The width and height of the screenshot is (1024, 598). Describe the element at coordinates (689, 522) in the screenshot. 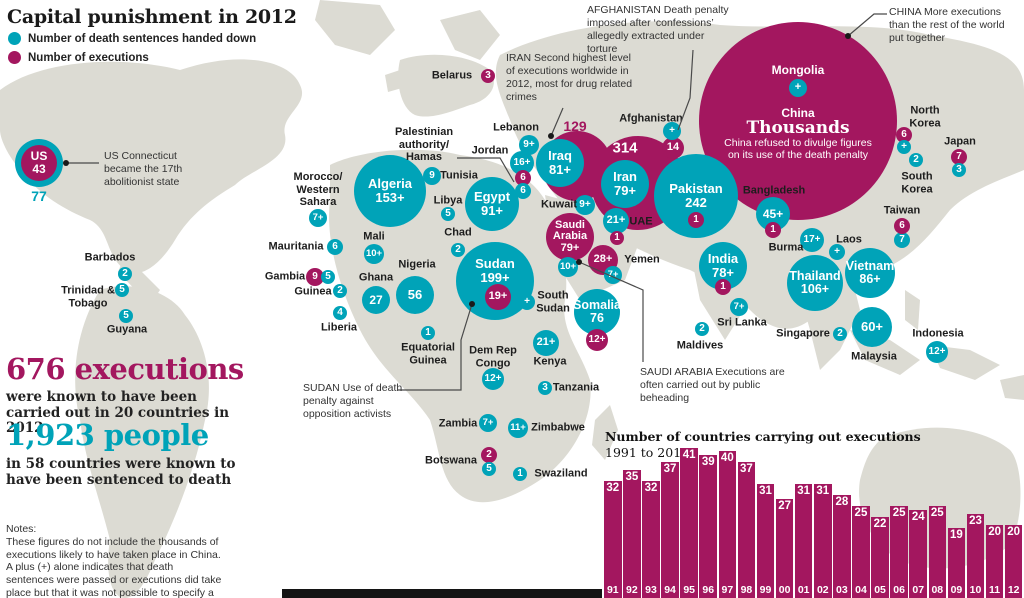

I see `bar-95: 41 95` at that location.